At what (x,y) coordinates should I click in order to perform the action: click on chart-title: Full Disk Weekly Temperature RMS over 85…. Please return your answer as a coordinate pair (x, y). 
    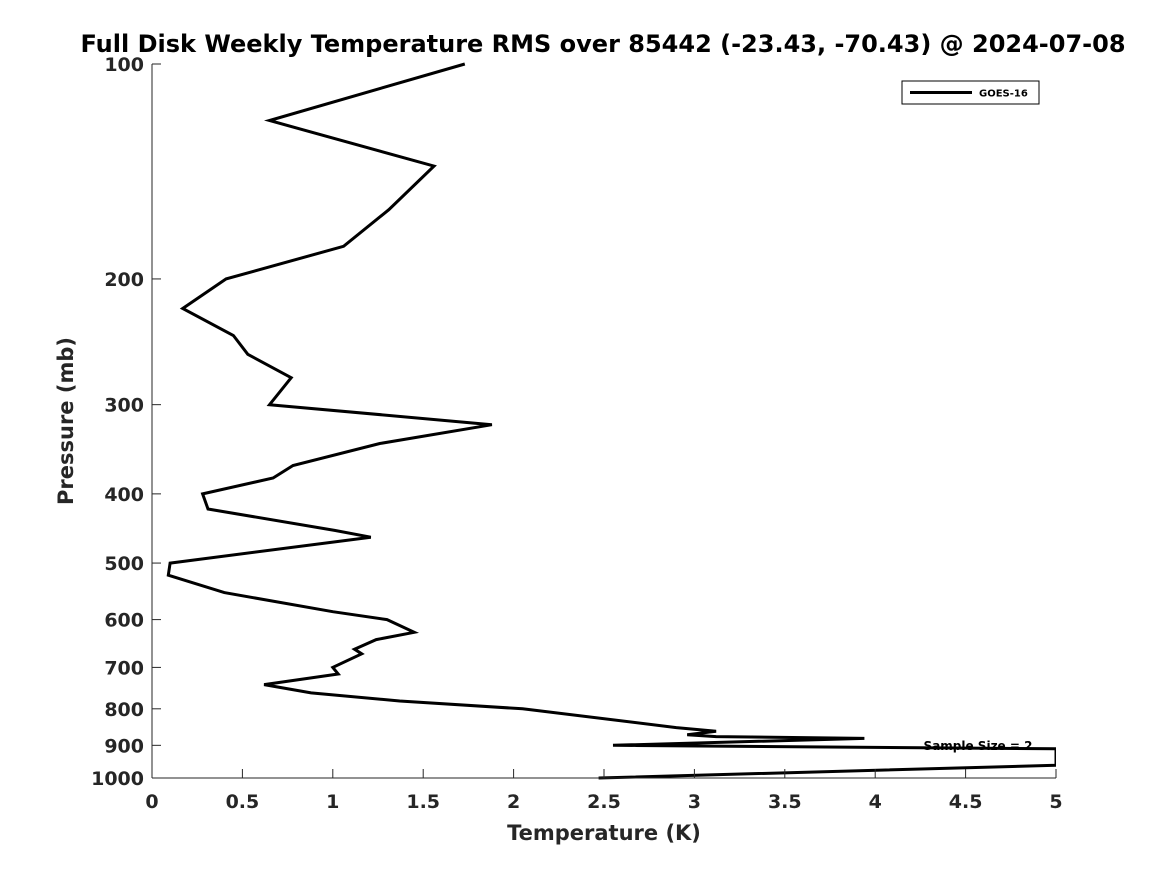
    Looking at the image, I should click on (602, 44).